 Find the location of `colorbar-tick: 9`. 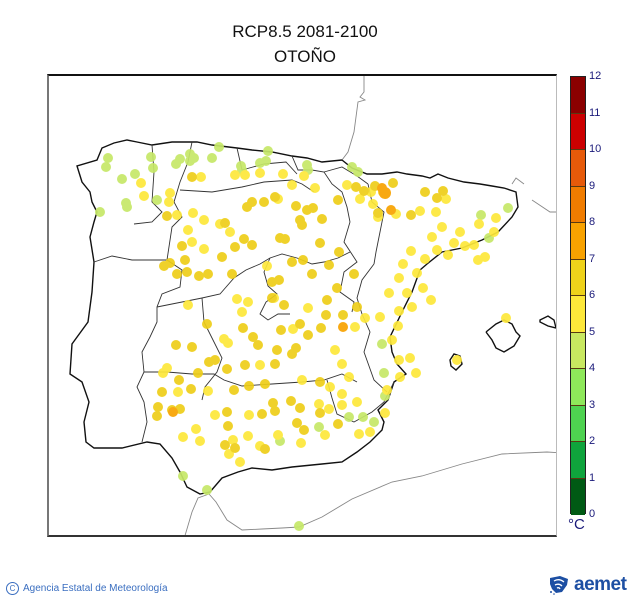

colorbar-tick: 9 is located at coordinates (592, 186).